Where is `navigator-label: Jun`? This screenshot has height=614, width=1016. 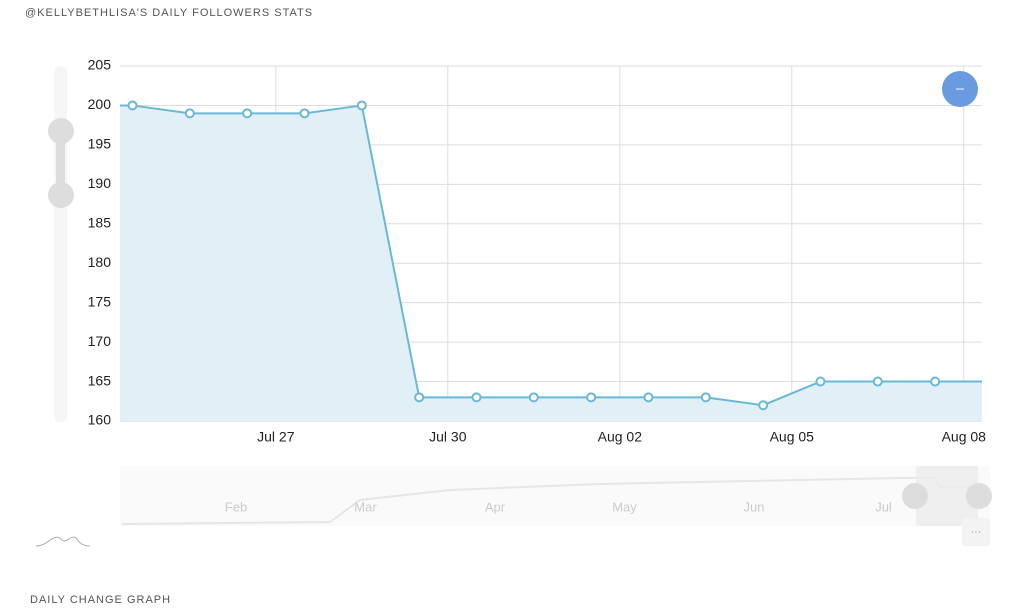
navigator-label: Jun is located at coordinates (754, 506).